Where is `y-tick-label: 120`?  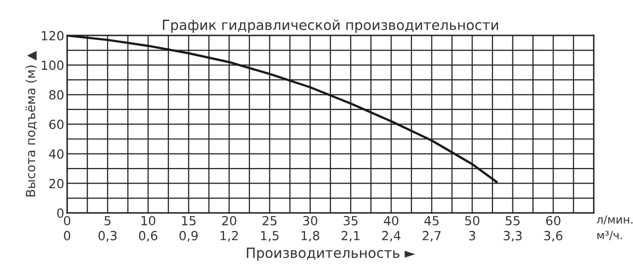
y-tick-label: 120 is located at coordinates (53, 35).